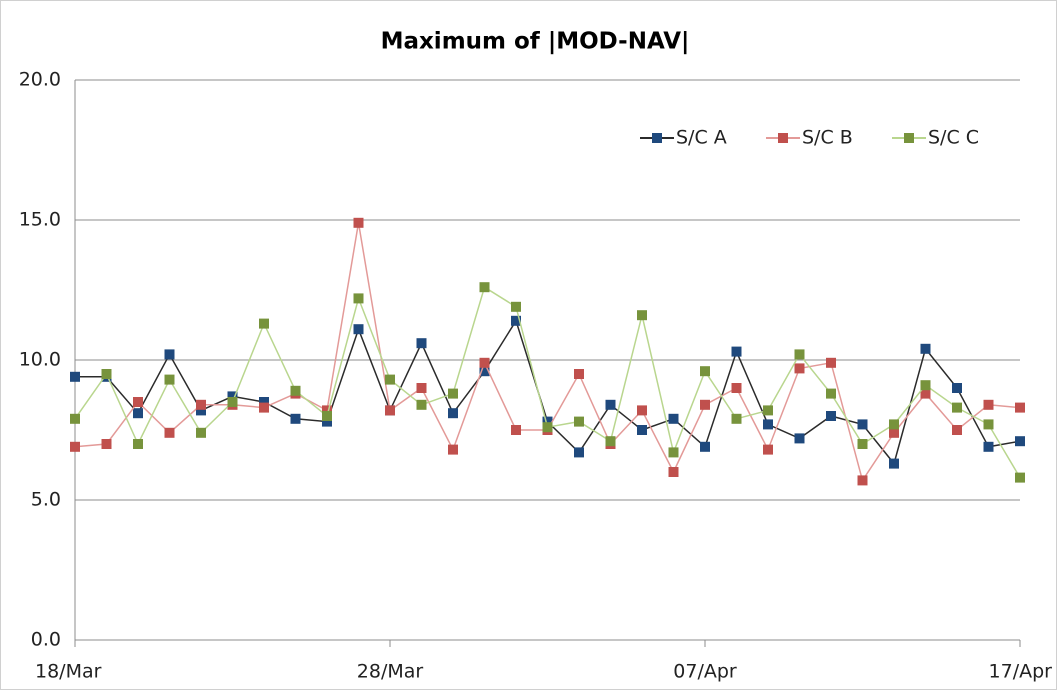  Describe the element at coordinates (40, 220) in the screenshot. I see `y-tick-label: 15.0` at that location.